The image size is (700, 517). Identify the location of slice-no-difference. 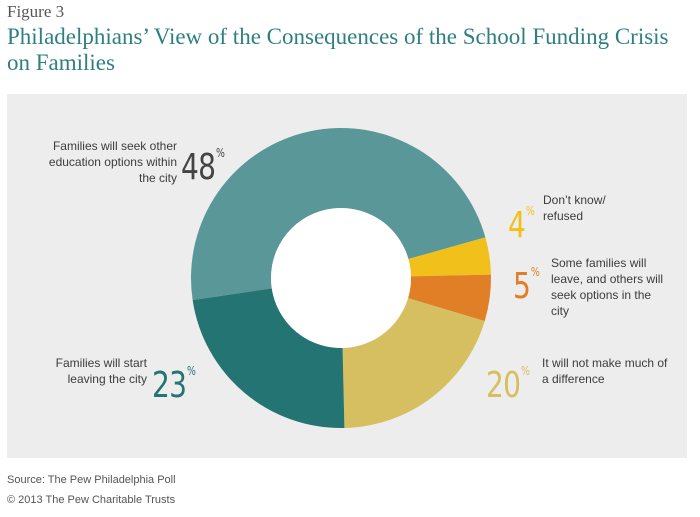
(413, 363).